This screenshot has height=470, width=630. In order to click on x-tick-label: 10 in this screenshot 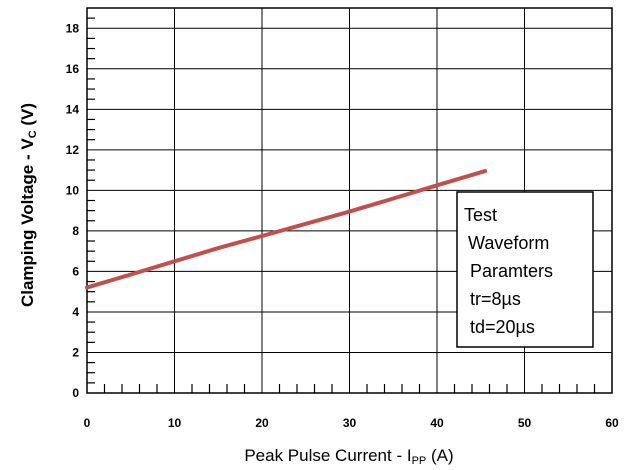, I will do `click(175, 423)`.